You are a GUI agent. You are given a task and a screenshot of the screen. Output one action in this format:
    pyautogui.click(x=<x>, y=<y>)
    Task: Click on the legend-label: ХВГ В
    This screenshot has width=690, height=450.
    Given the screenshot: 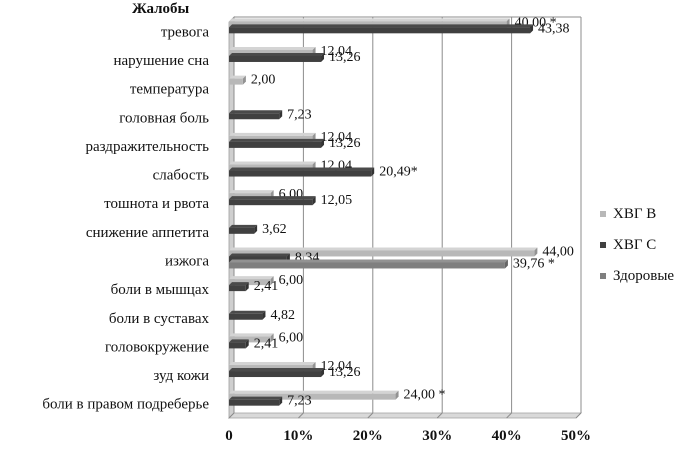 What is the action you would take?
    pyautogui.click(x=634, y=214)
    